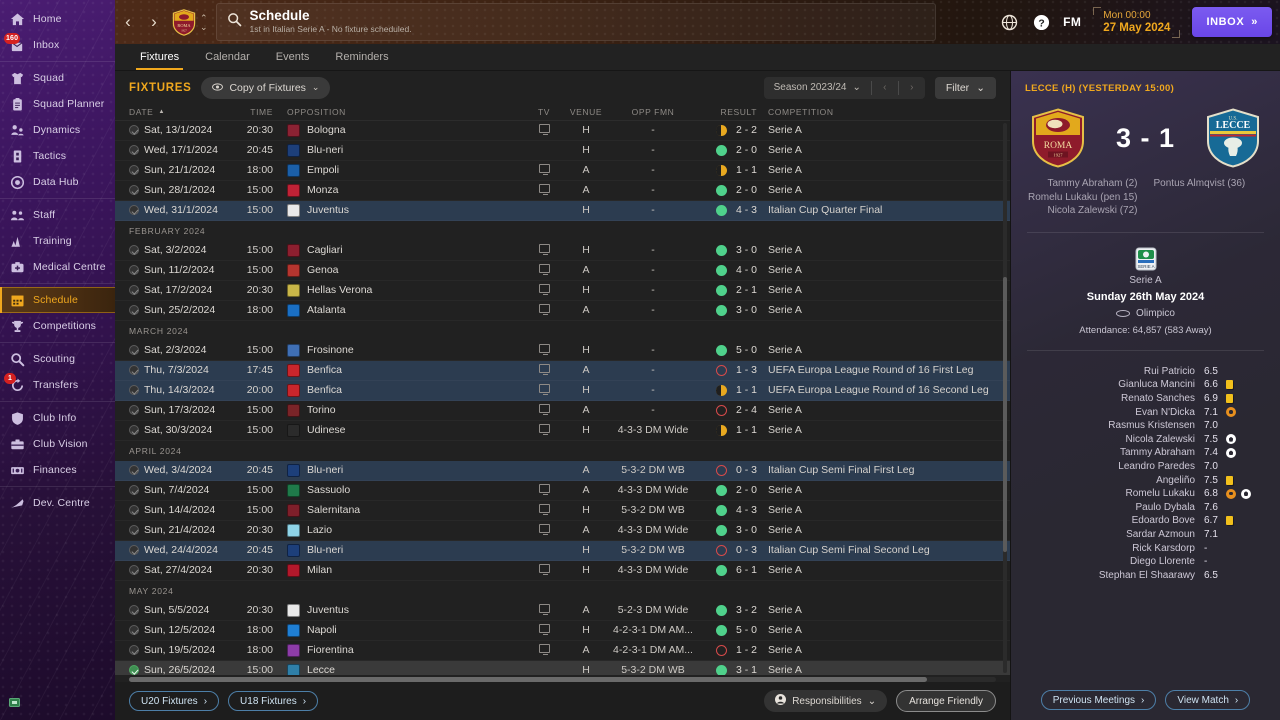 This screenshot has width=1280, height=720. What do you see at coordinates (1145, 575) in the screenshot?
I see `player-rating-row: Stephan El Shaarawy 6.5` at bounding box center [1145, 575].